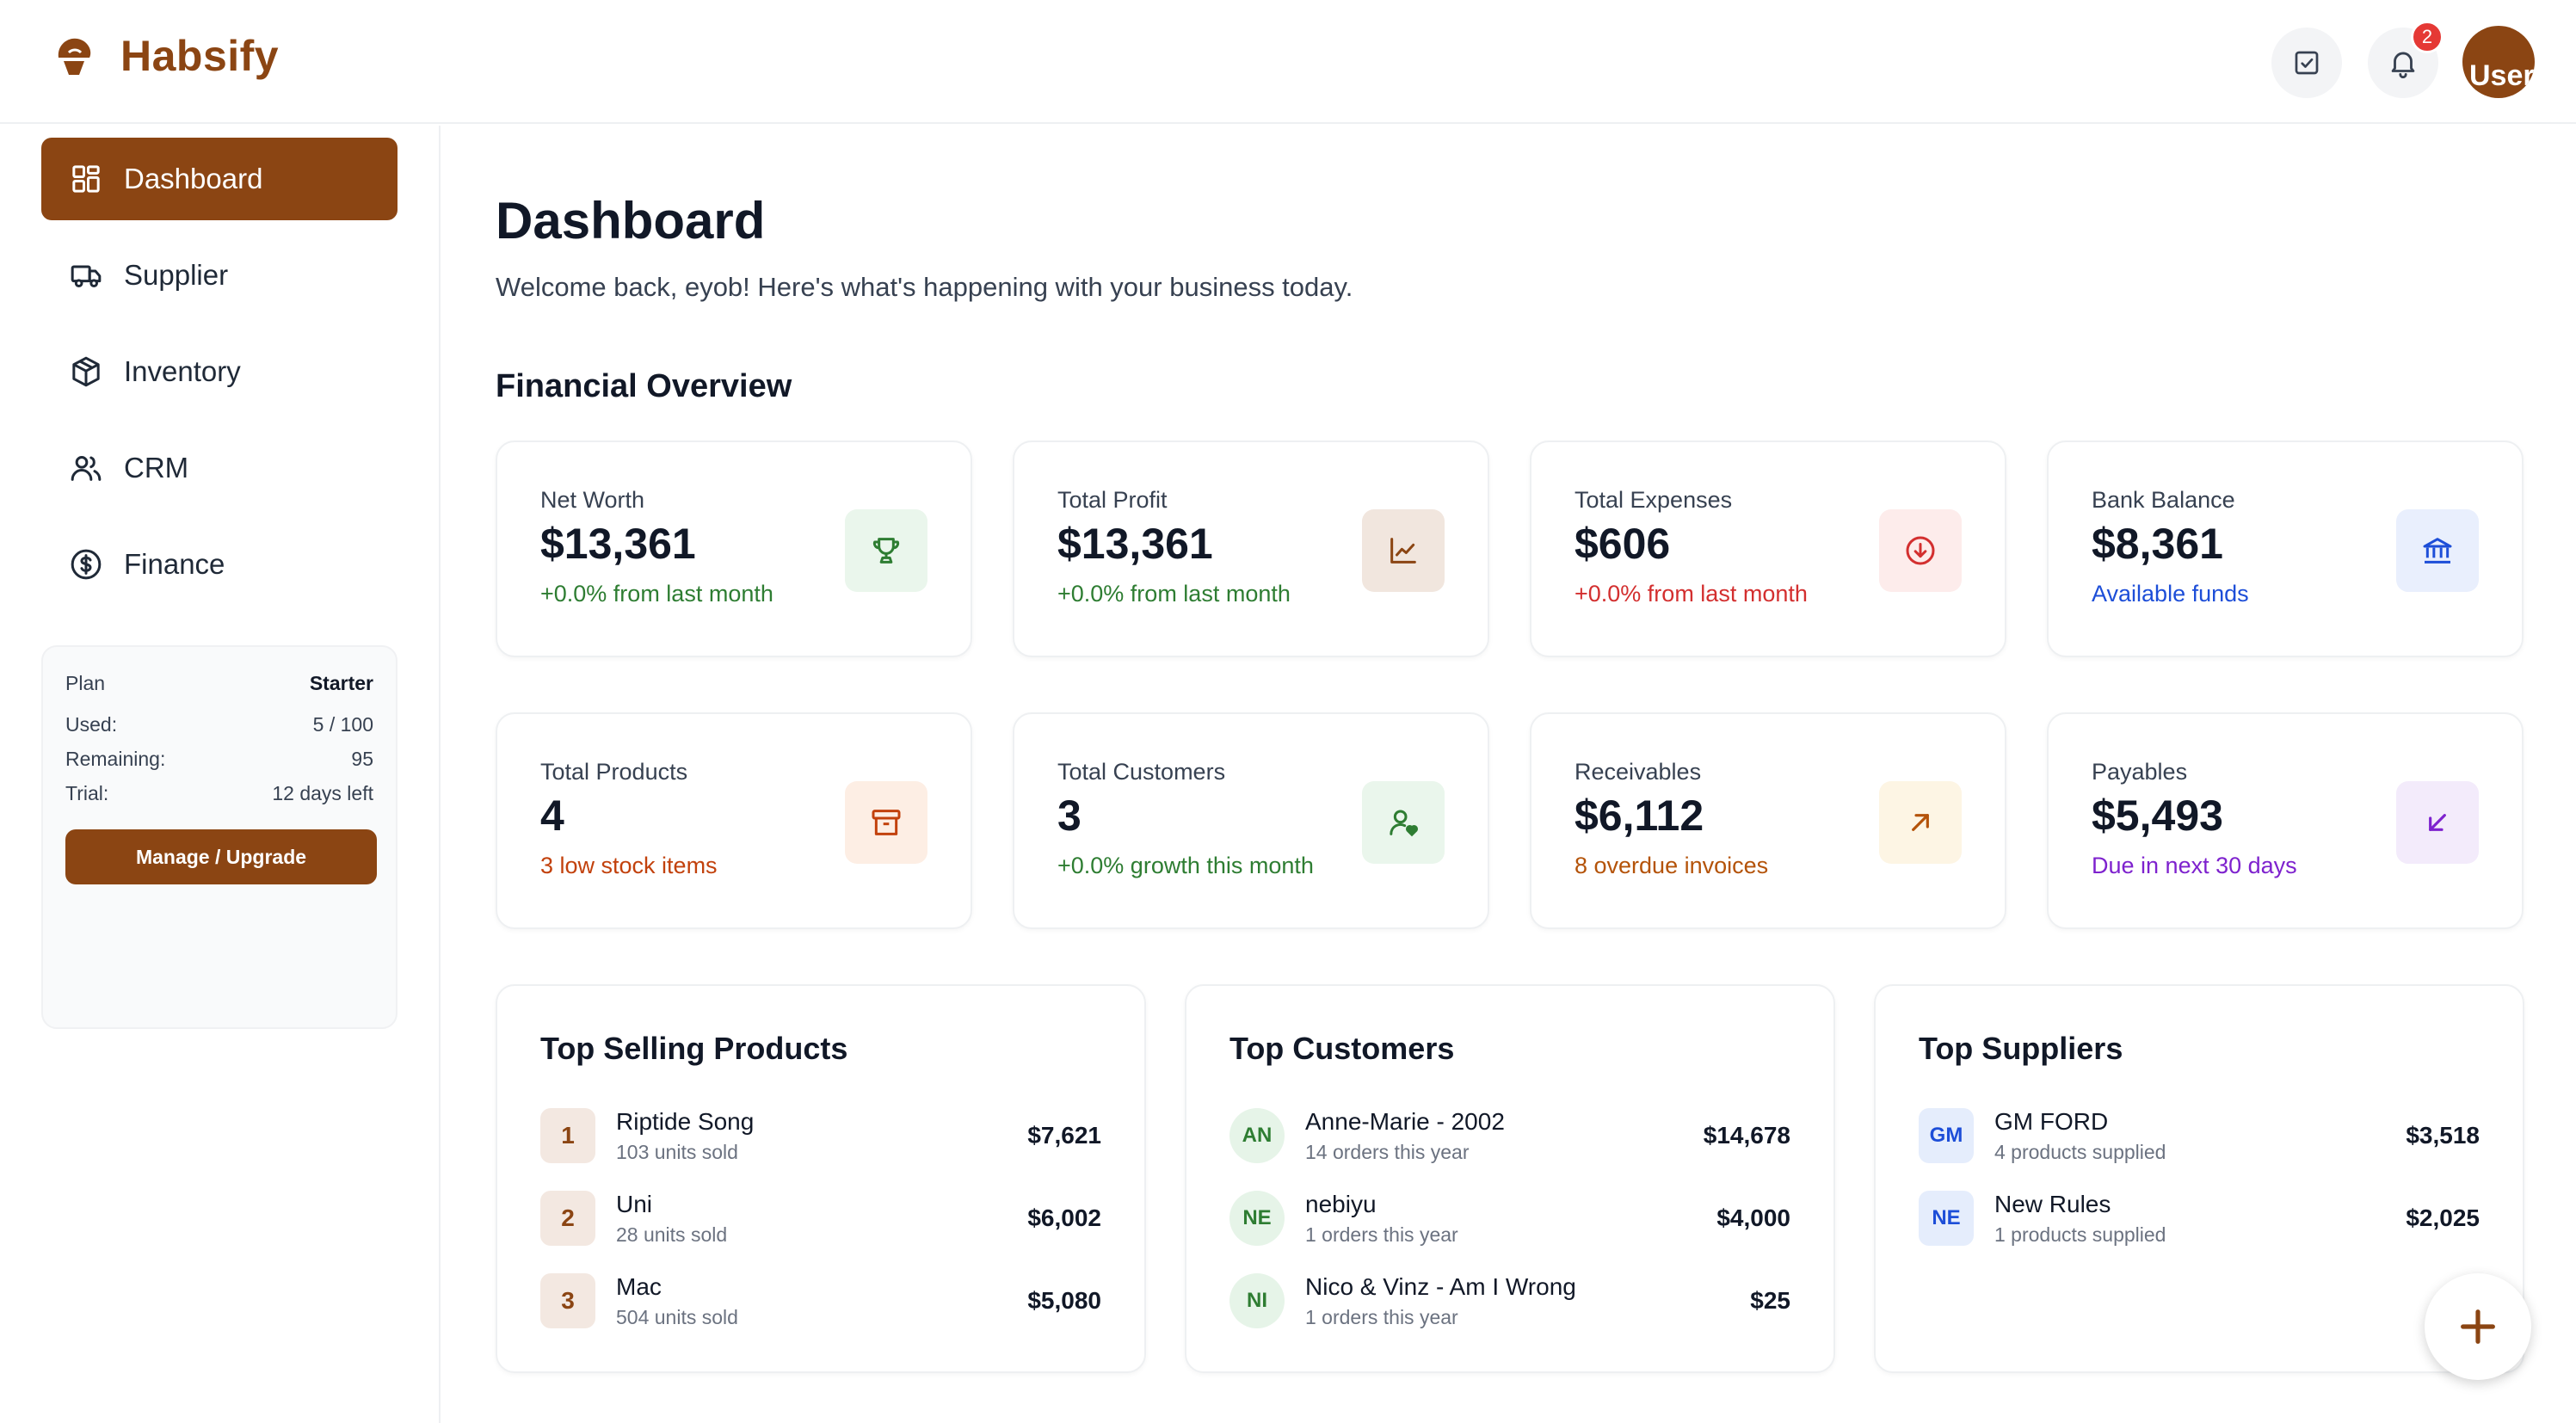 The height and width of the screenshot is (1423, 2576). What do you see at coordinates (193, 178) in the screenshot?
I see `sidebar-item-label: Dashboard` at bounding box center [193, 178].